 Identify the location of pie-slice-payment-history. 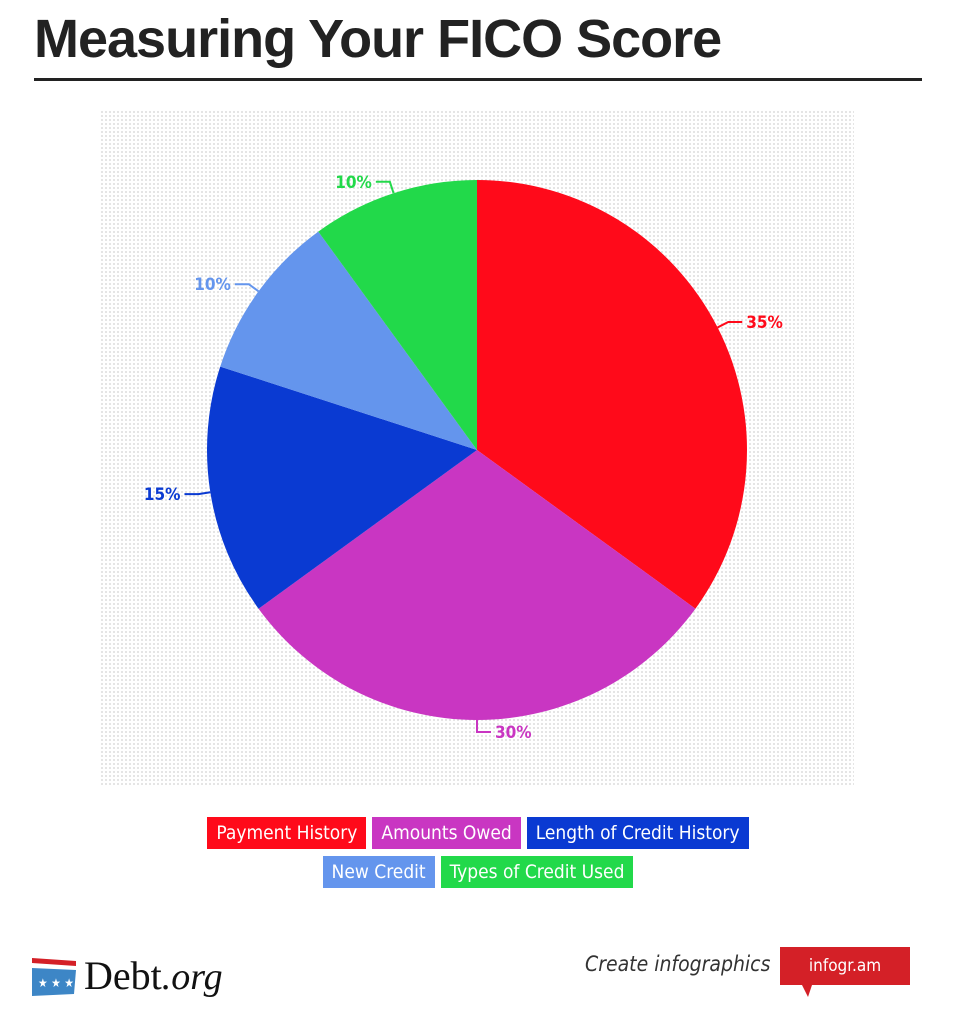
(612, 394).